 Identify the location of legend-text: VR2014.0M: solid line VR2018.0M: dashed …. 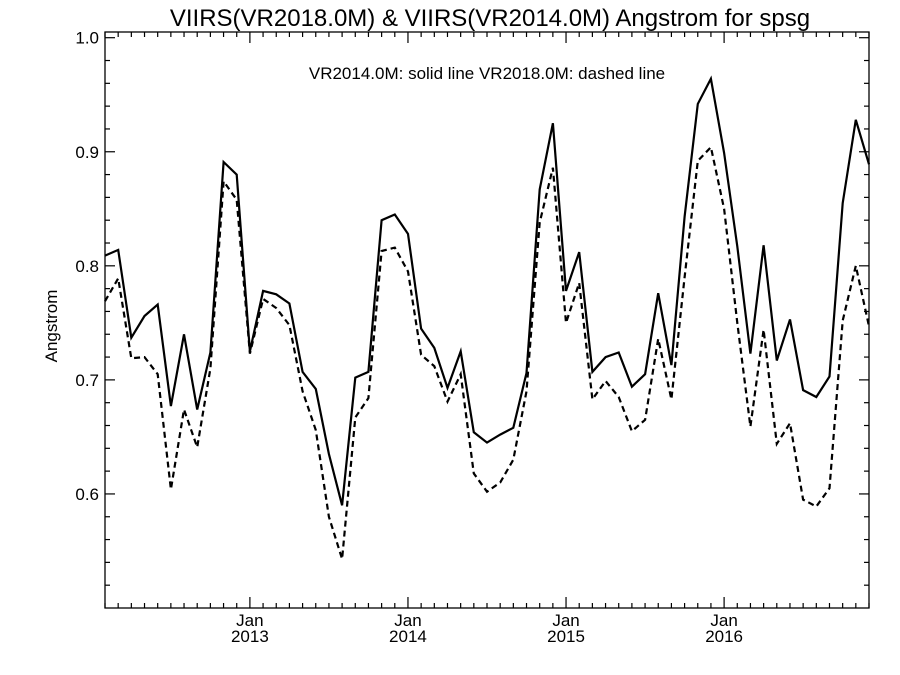
(487, 73).